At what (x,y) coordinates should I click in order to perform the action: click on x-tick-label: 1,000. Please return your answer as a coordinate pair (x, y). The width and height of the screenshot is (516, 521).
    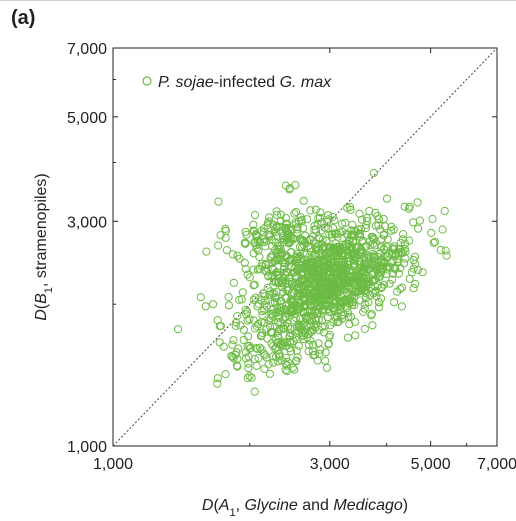
    Looking at the image, I should click on (113, 464).